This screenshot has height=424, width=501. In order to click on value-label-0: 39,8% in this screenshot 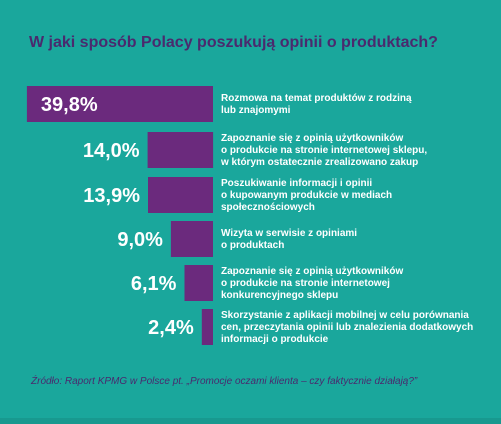, I will do `click(69, 105)`.